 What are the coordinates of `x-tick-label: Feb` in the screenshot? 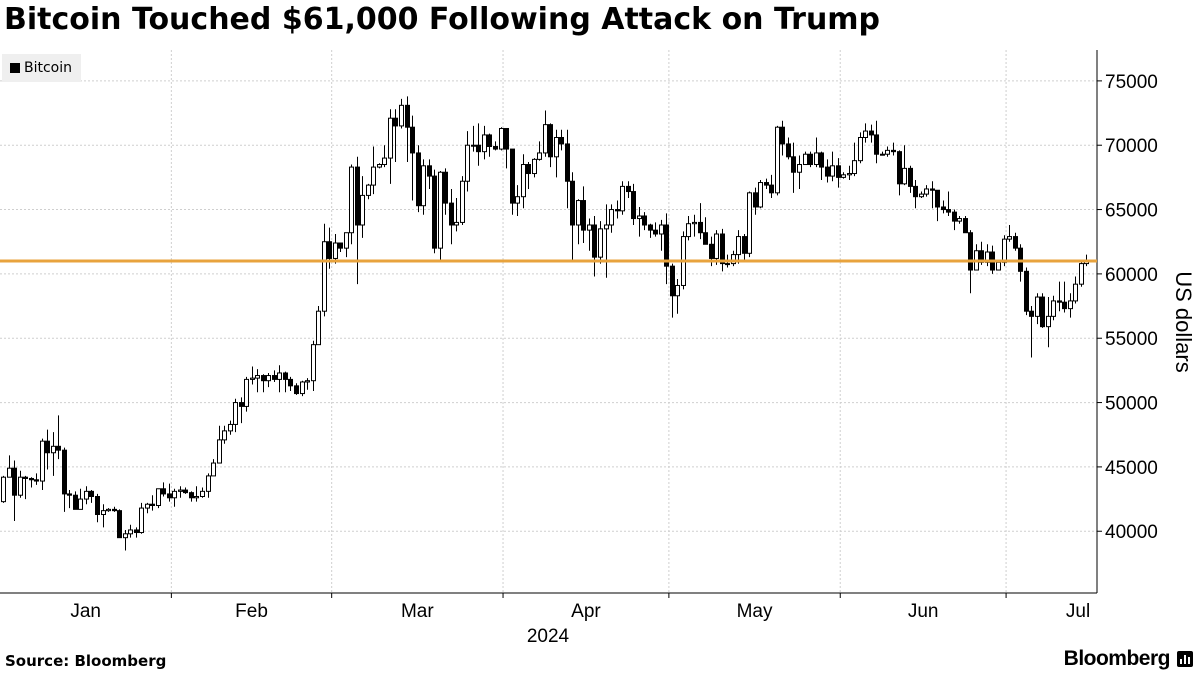 It's located at (251, 611).